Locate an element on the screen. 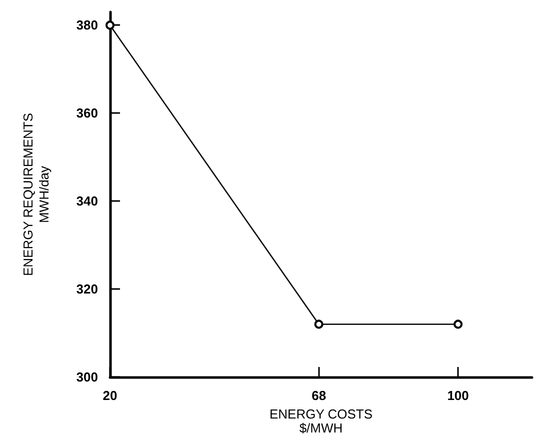  x-axis-title: ENERGY COSTS $/MWH is located at coordinates (321, 421).